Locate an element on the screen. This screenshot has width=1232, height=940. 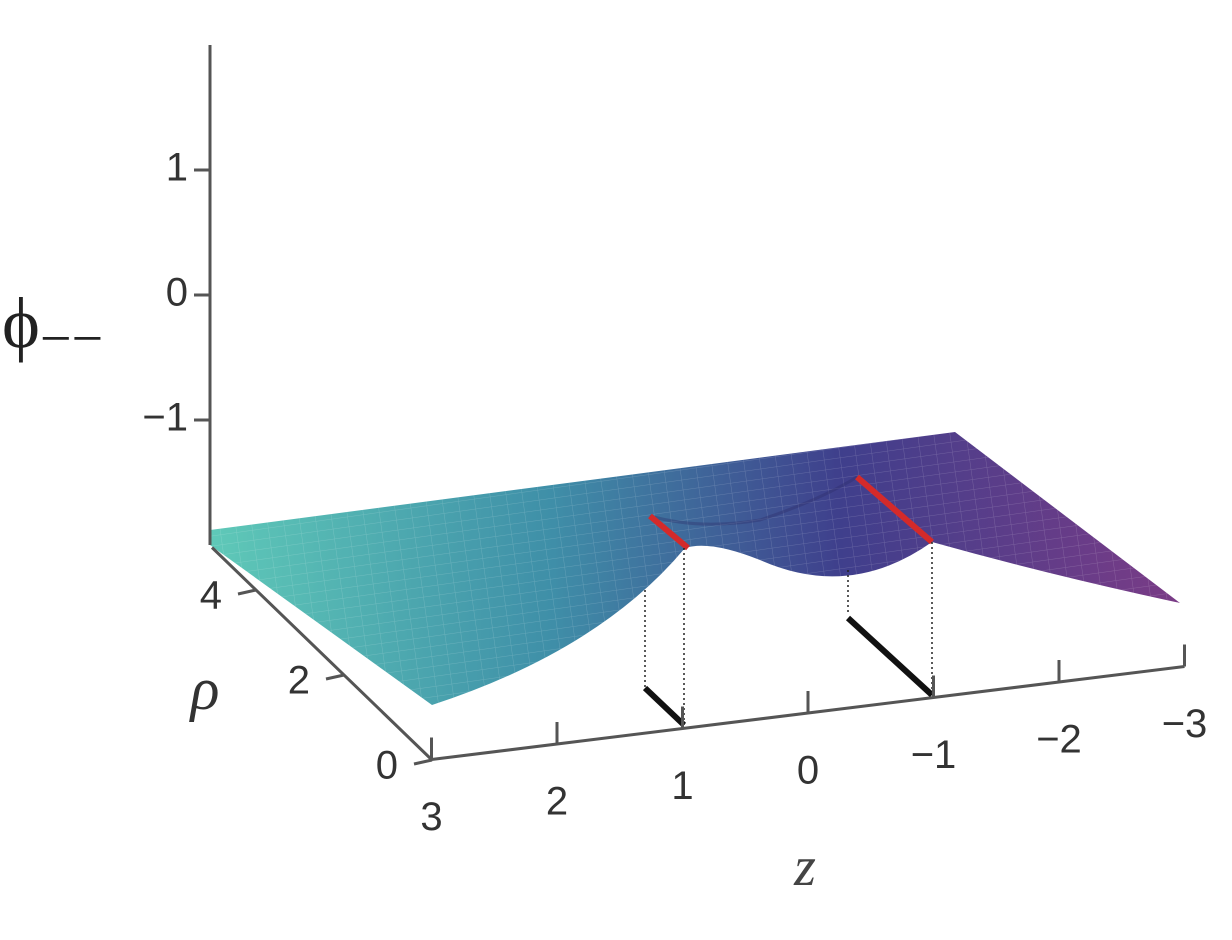
x-tick-label: 2 is located at coordinates (557, 802).